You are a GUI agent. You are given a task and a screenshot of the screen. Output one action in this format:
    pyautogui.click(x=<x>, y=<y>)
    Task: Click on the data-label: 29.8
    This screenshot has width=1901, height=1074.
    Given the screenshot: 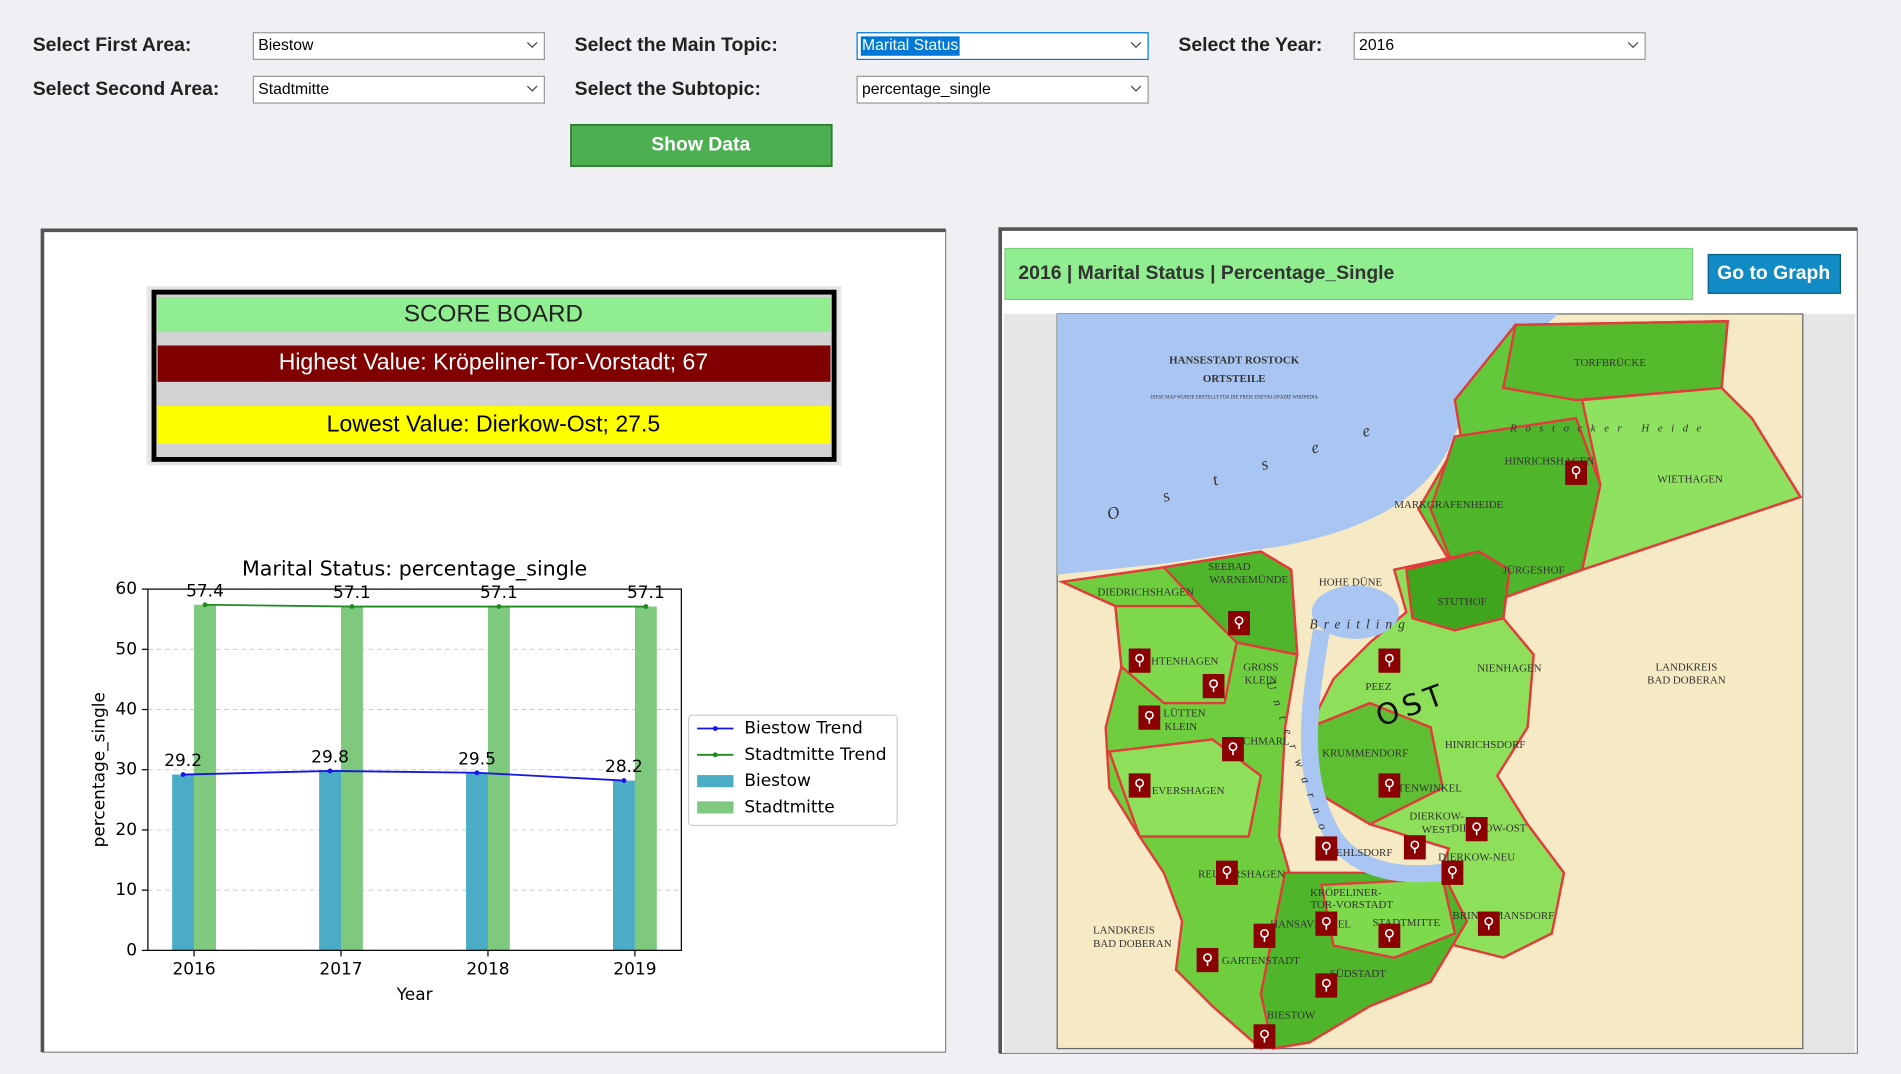 What is the action you would take?
    pyautogui.click(x=330, y=758)
    